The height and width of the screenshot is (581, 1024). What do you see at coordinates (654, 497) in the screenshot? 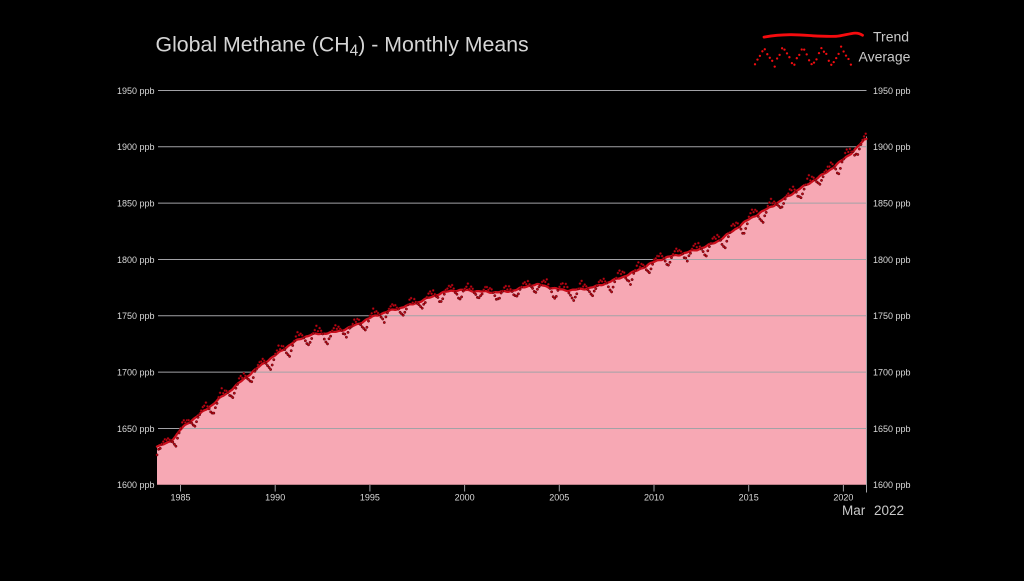
I see `svg-text: 2010` at bounding box center [654, 497].